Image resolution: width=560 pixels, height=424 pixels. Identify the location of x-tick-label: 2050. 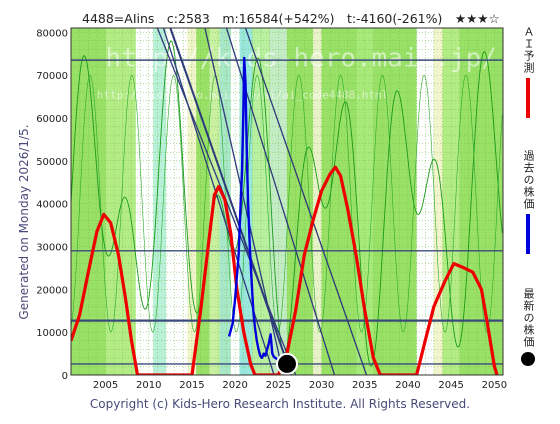
(494, 385).